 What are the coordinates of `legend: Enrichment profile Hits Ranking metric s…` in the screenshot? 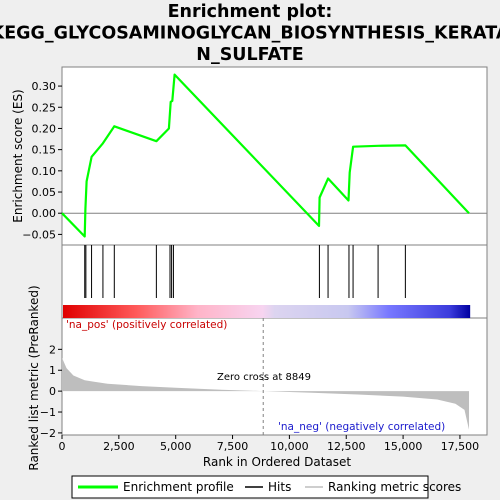 It's located at (266, 487).